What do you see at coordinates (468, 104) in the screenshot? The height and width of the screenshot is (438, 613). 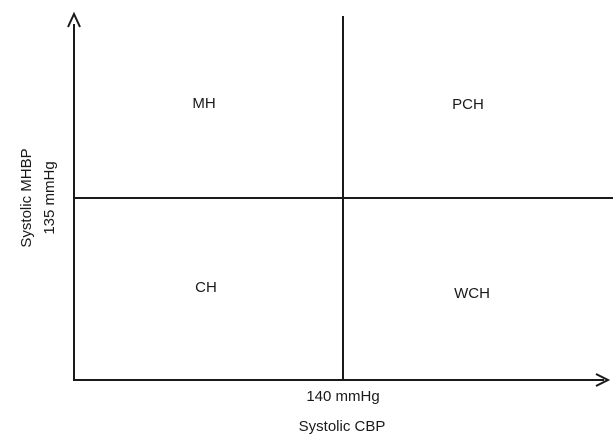 I see `quadrant-label-pch: PCH` at bounding box center [468, 104].